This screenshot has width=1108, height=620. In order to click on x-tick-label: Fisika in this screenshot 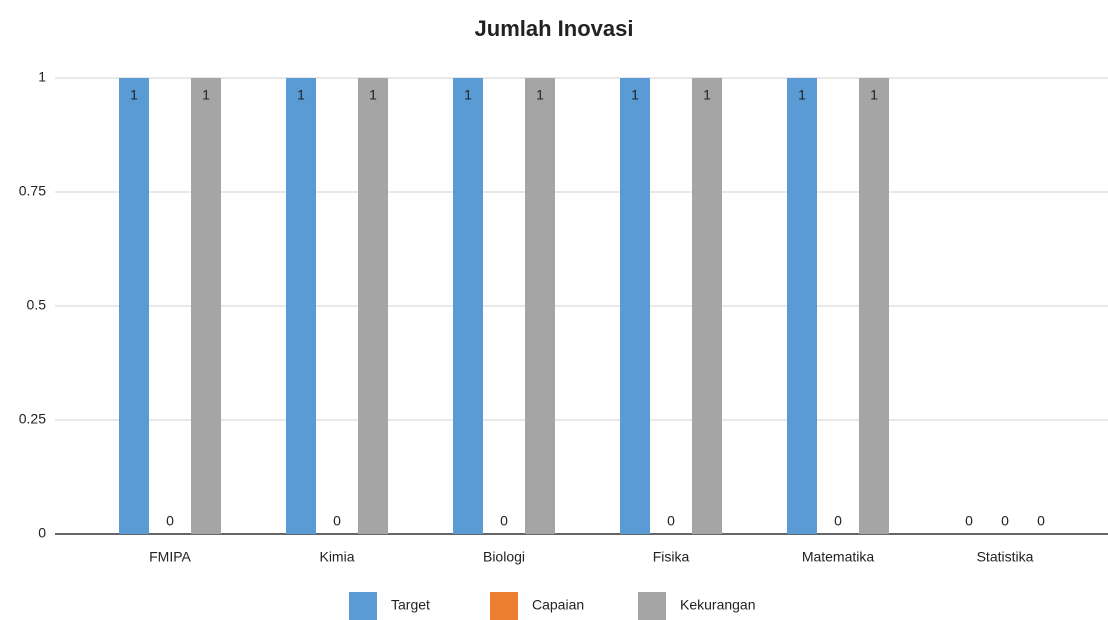, I will do `click(671, 557)`.